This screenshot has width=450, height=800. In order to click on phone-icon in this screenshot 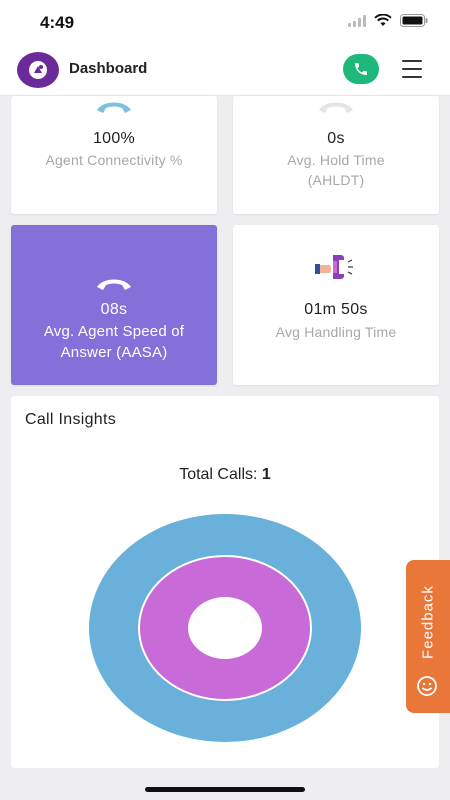, I will do `click(361, 69)`.